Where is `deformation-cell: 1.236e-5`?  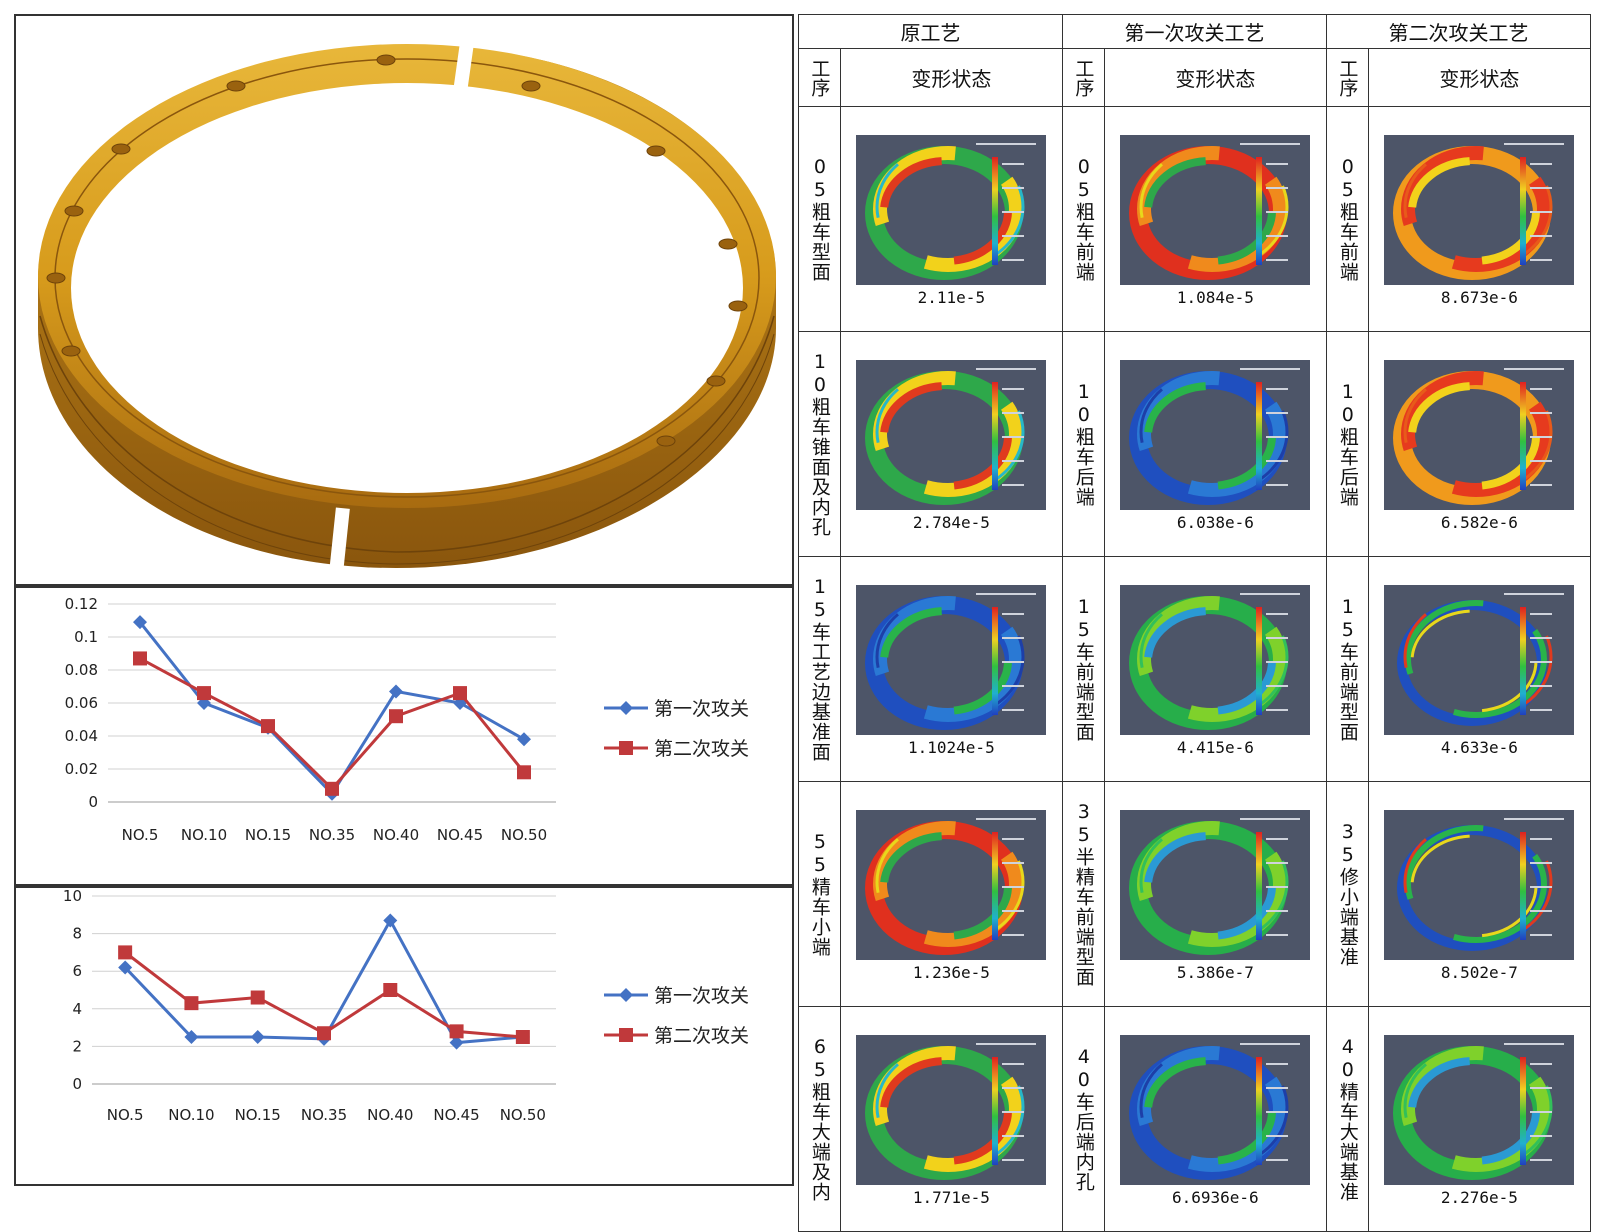 deformation-cell: 1.236e-5 is located at coordinates (951, 894).